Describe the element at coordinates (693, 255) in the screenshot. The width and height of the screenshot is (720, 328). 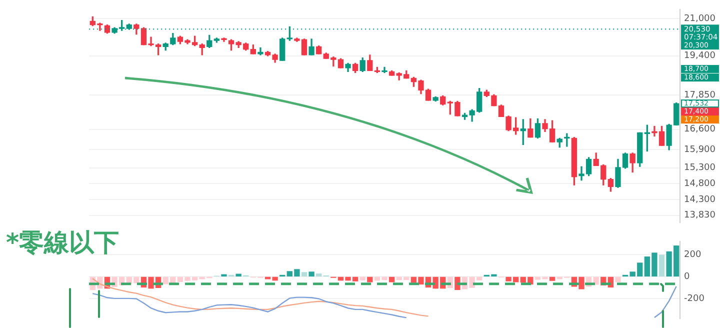
I see `y-tick-label: 200` at that location.